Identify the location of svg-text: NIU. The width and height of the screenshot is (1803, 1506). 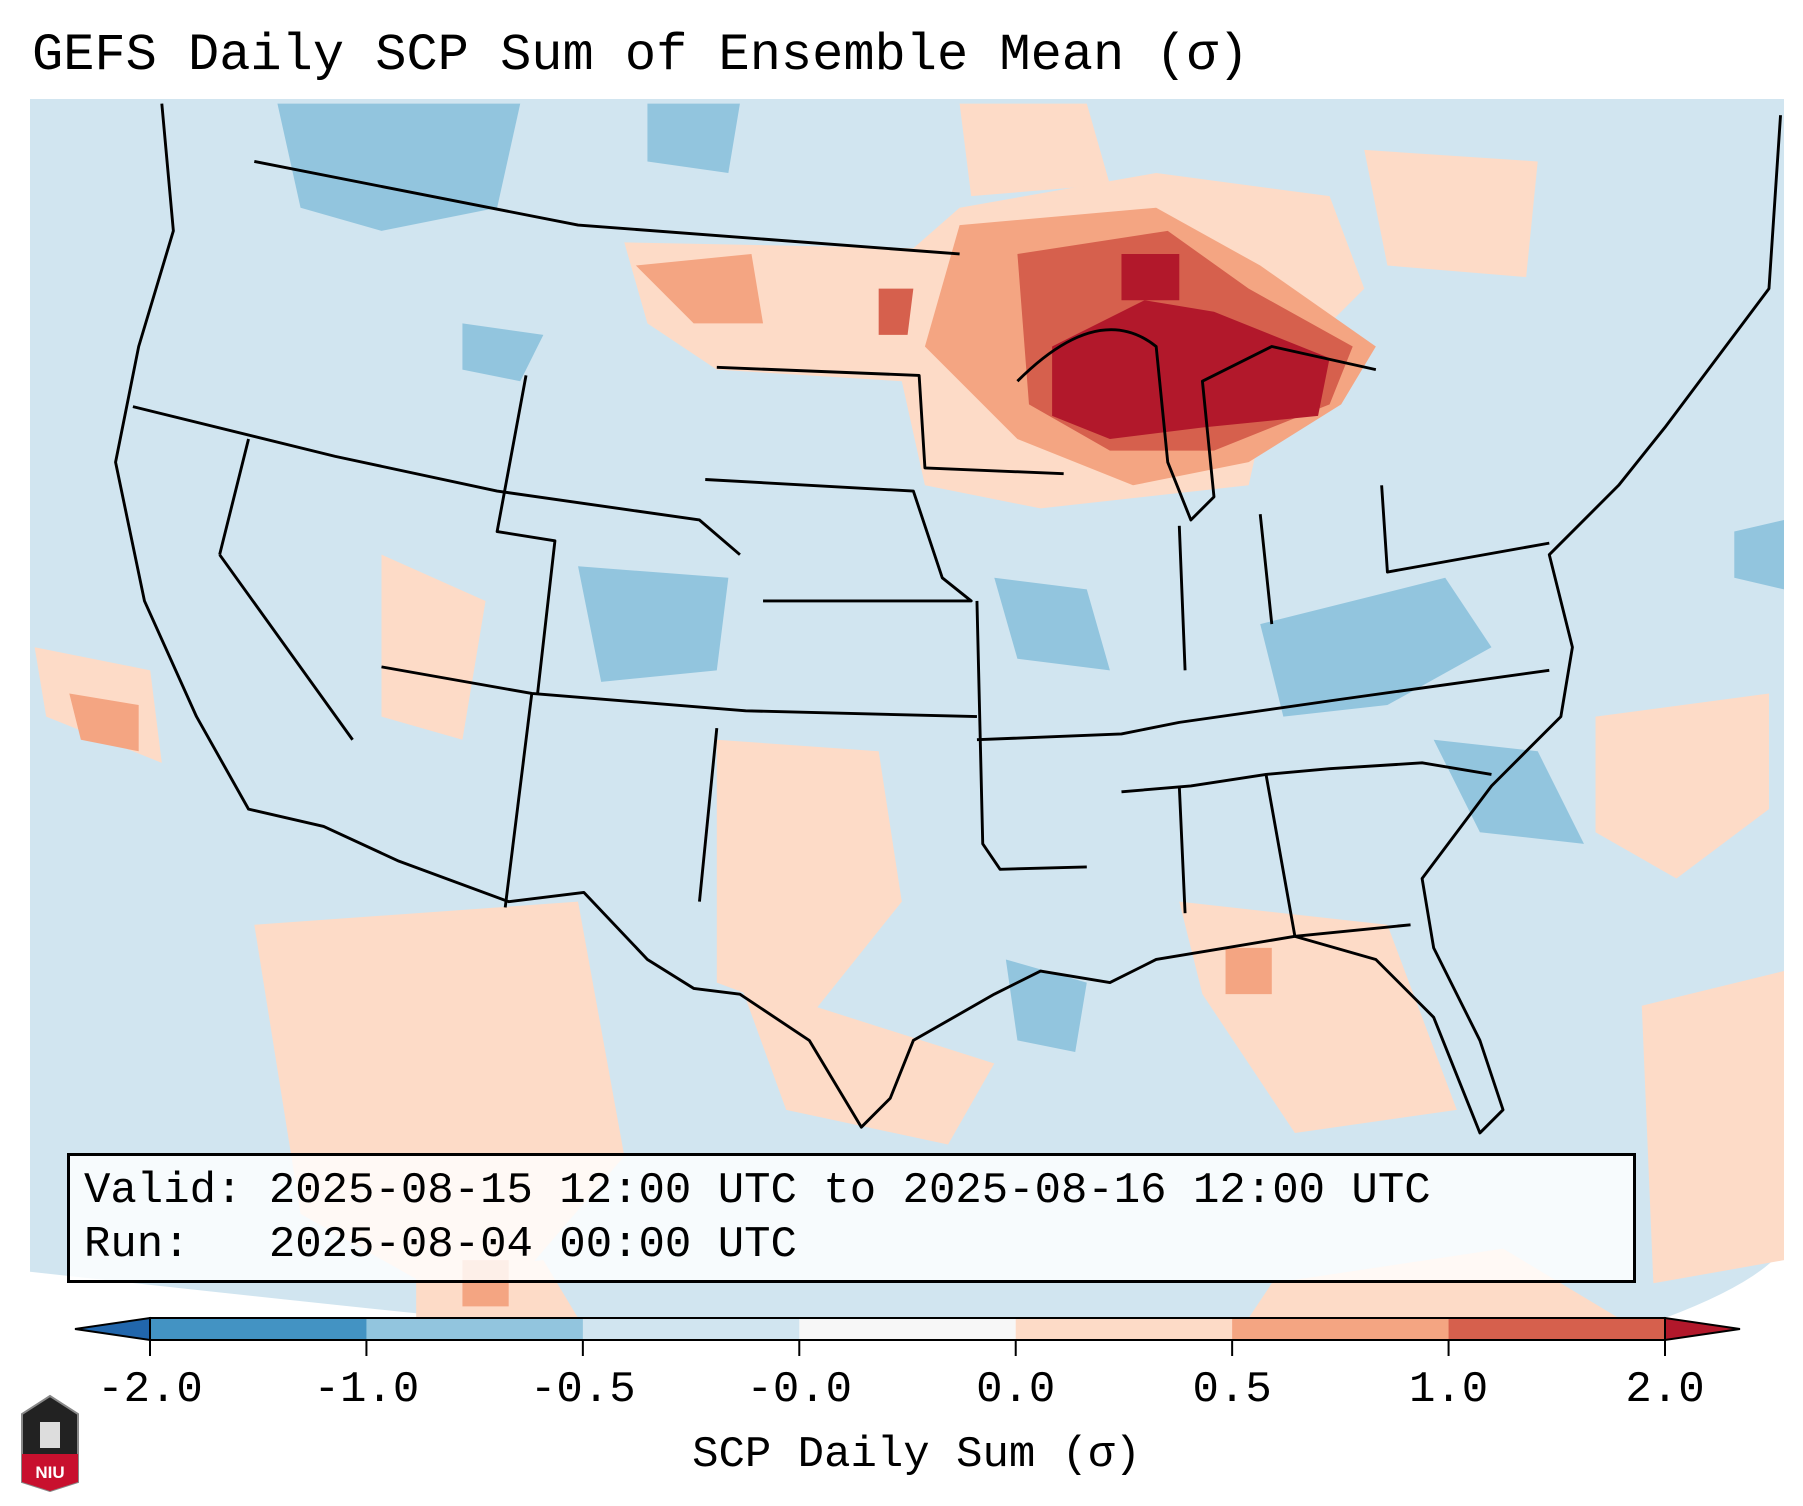
(49, 1472).